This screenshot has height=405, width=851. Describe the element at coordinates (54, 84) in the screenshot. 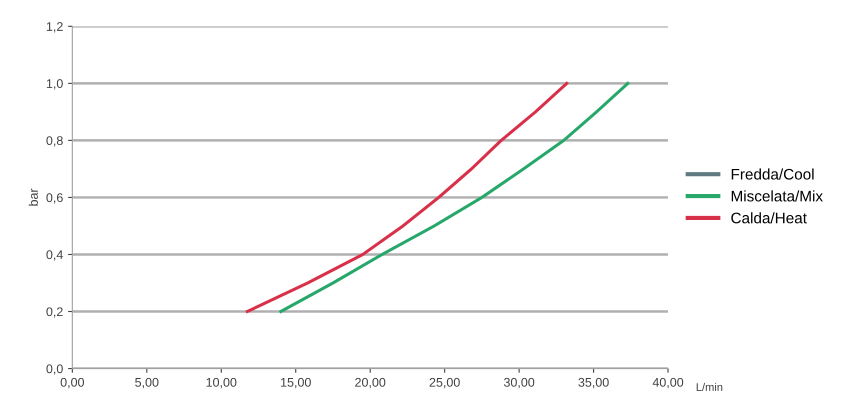

I see `y-tick-label: 1,0` at that location.